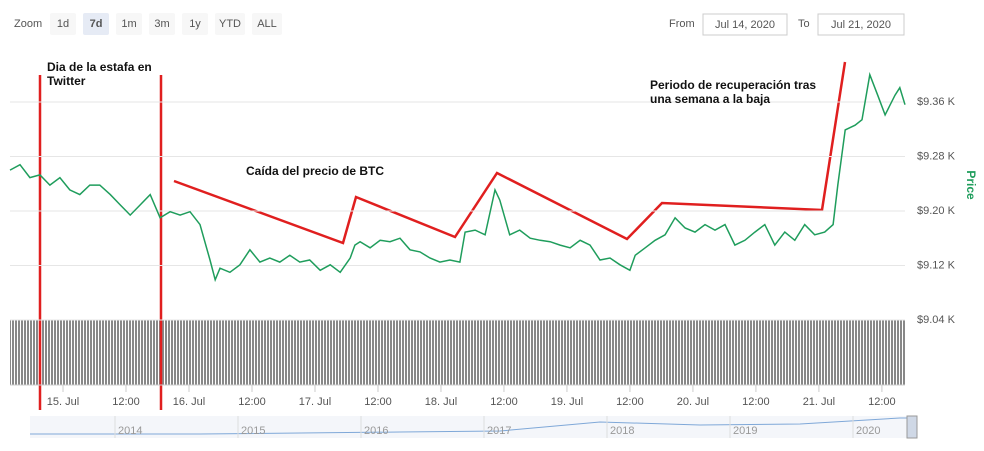 This screenshot has height=451, width=984. What do you see at coordinates (936, 265) in the screenshot?
I see `y-tick-label: $9.12 K` at bounding box center [936, 265].